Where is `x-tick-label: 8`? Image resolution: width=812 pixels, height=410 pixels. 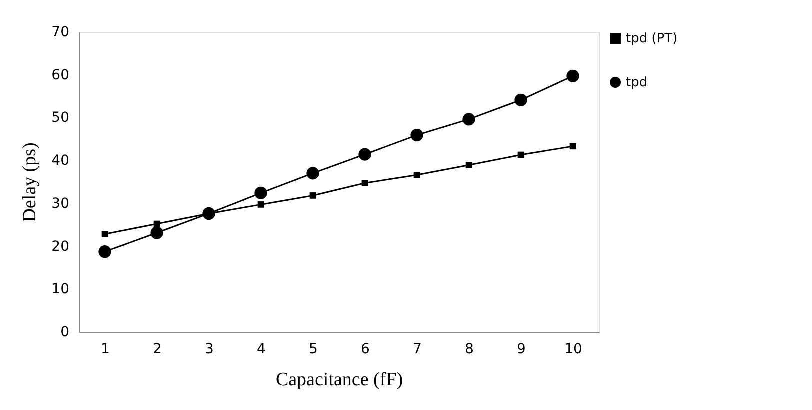
x-tick-label: 8 is located at coordinates (469, 350).